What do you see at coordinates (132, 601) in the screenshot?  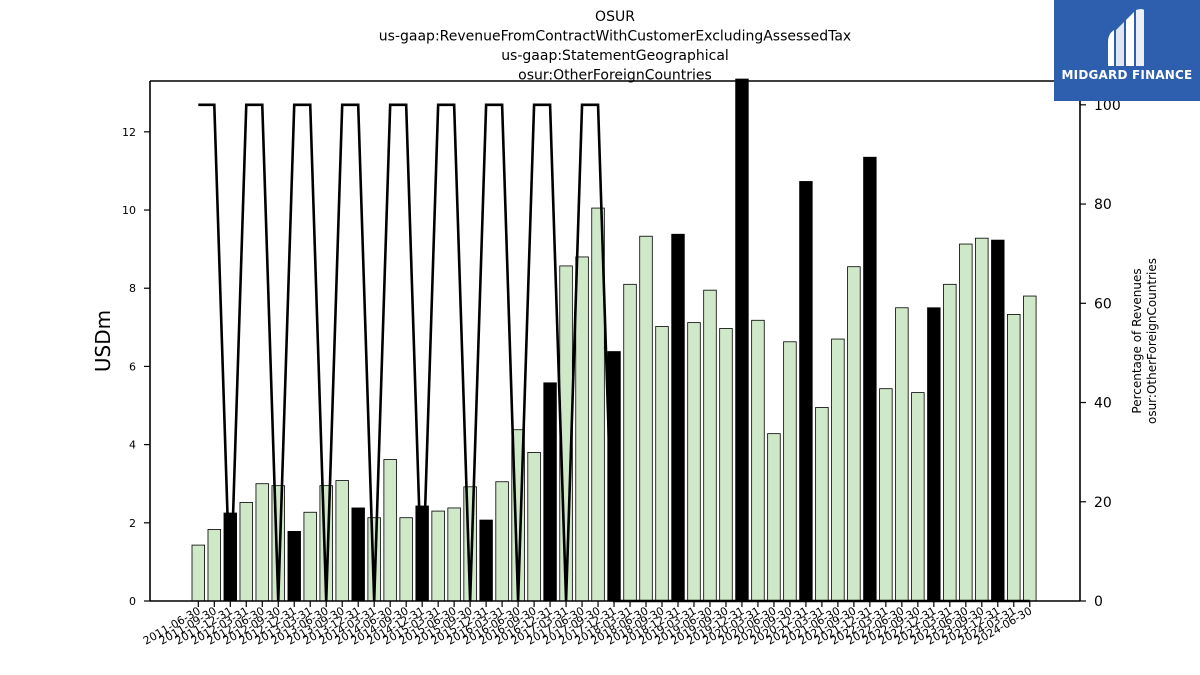 I see `y-tick-label: 0` at bounding box center [132, 601].